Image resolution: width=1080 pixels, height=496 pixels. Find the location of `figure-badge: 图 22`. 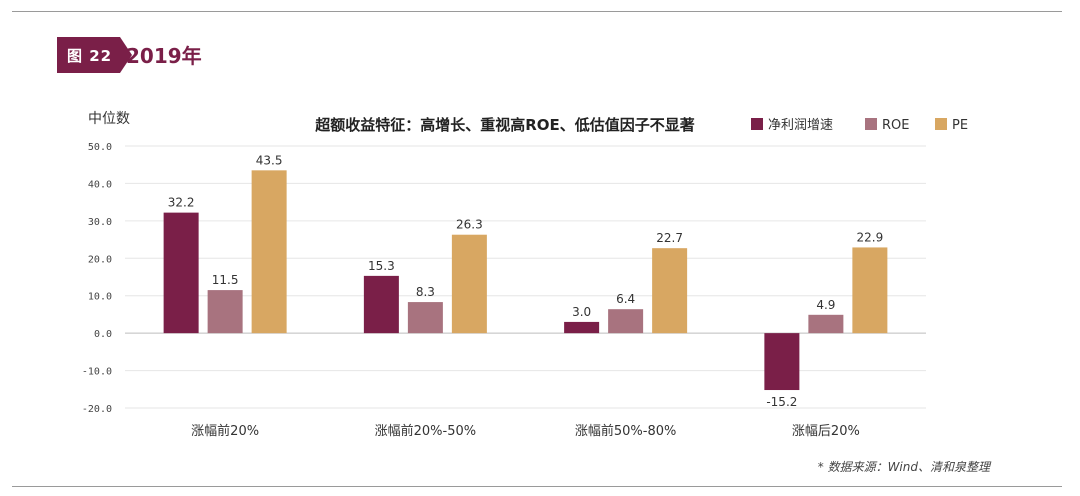

figure-badge: 图 22 is located at coordinates (95, 55).